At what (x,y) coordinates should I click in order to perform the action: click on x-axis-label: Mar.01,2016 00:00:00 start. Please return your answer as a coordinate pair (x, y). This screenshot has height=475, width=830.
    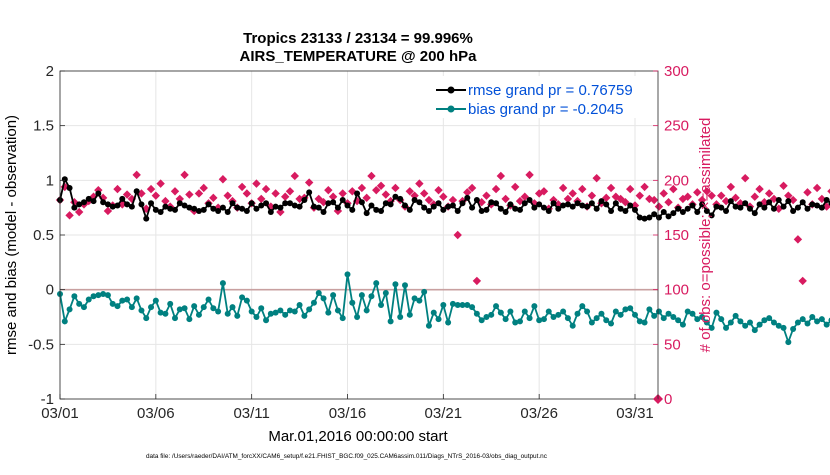
    Looking at the image, I should click on (358, 436).